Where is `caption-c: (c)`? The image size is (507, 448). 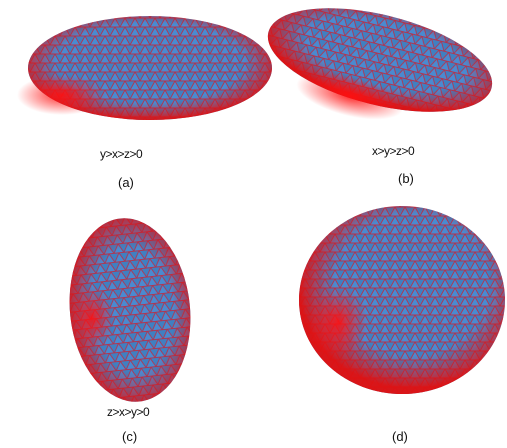
caption-c: (c) is located at coordinates (130, 436).